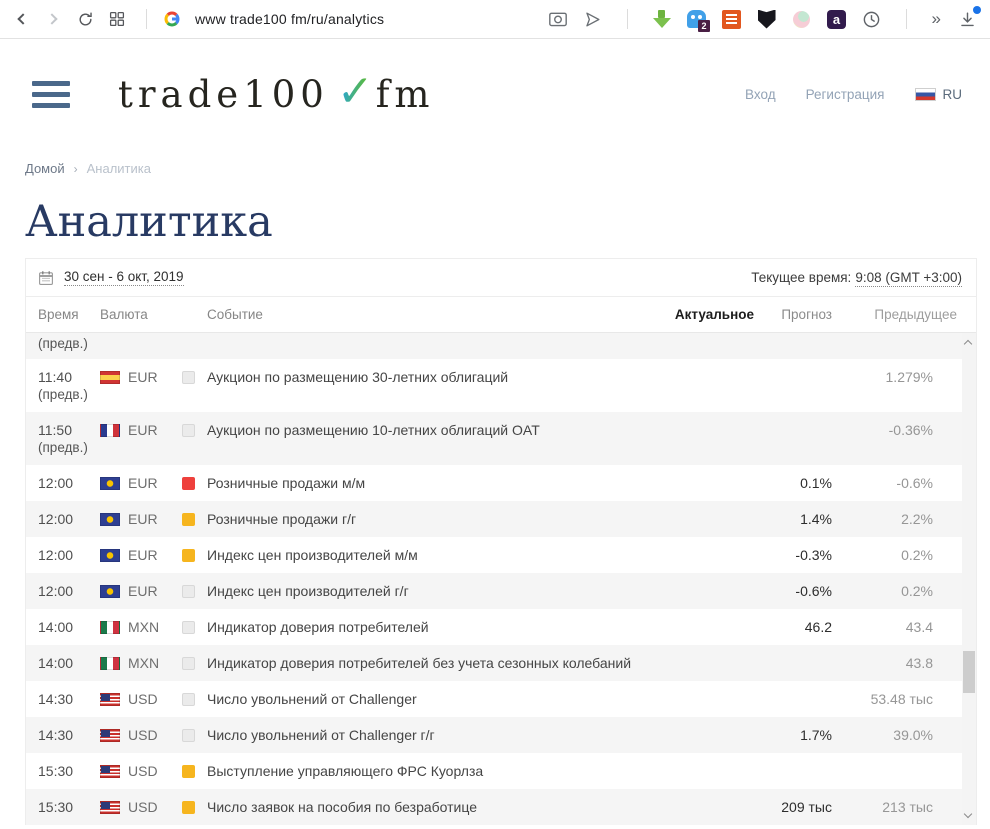 Image resolution: width=990 pixels, height=829 pixels. What do you see at coordinates (342, 807) in the screenshot?
I see `event-title: Число заявок на пособия по безработице` at bounding box center [342, 807].